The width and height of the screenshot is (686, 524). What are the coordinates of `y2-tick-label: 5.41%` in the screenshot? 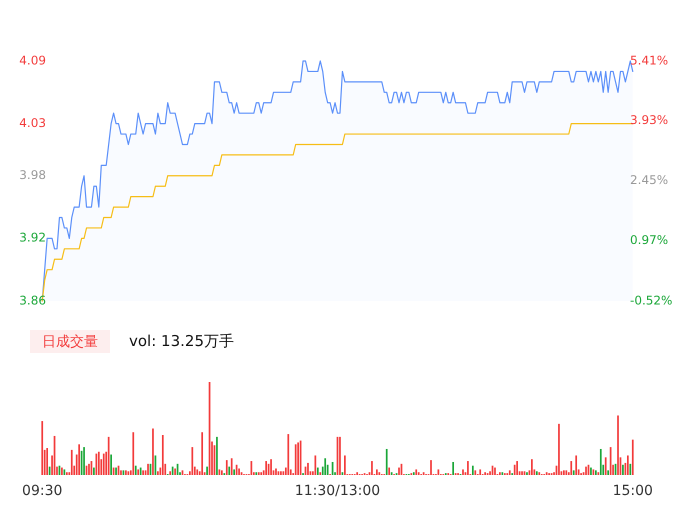 It's located at (649, 60).